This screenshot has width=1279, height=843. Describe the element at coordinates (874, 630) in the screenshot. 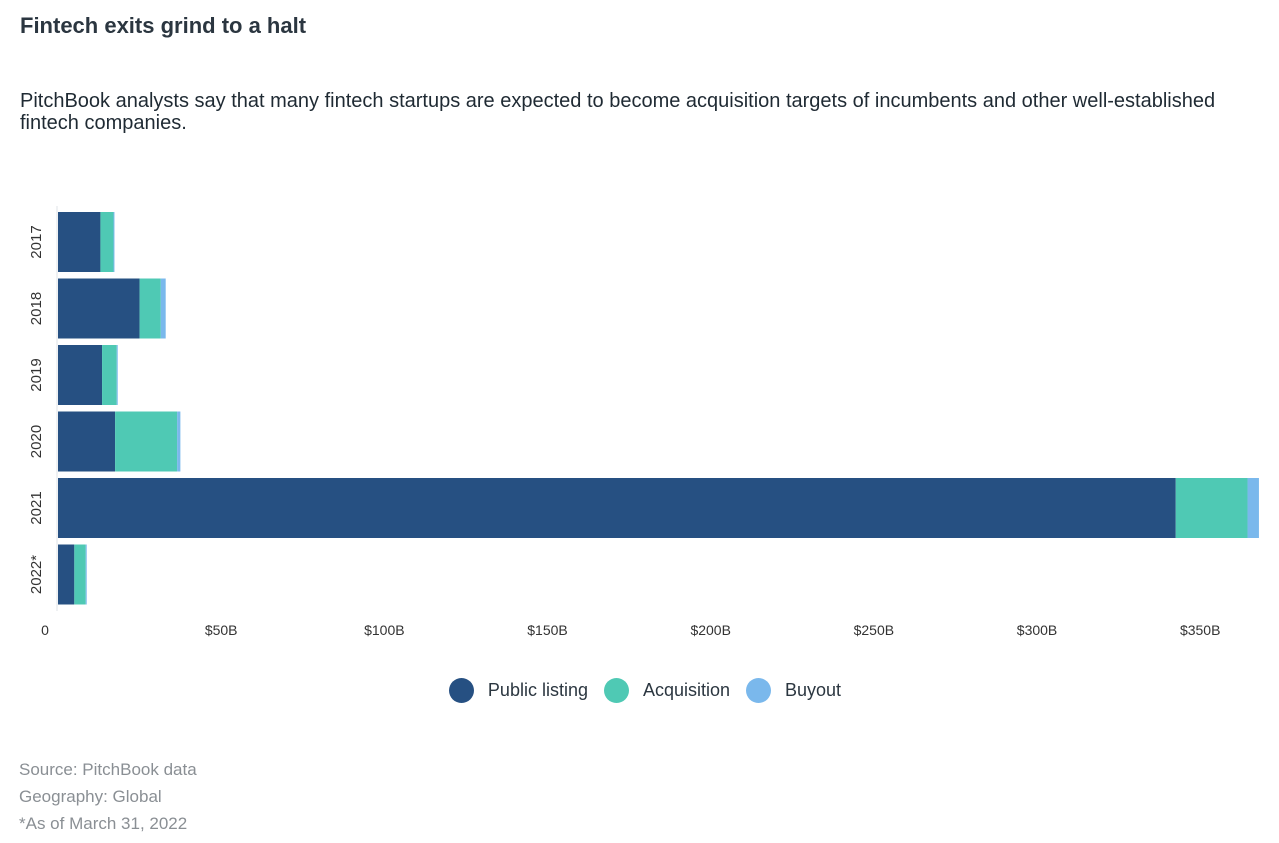

I see `x-tick-label--250b: $250B` at that location.